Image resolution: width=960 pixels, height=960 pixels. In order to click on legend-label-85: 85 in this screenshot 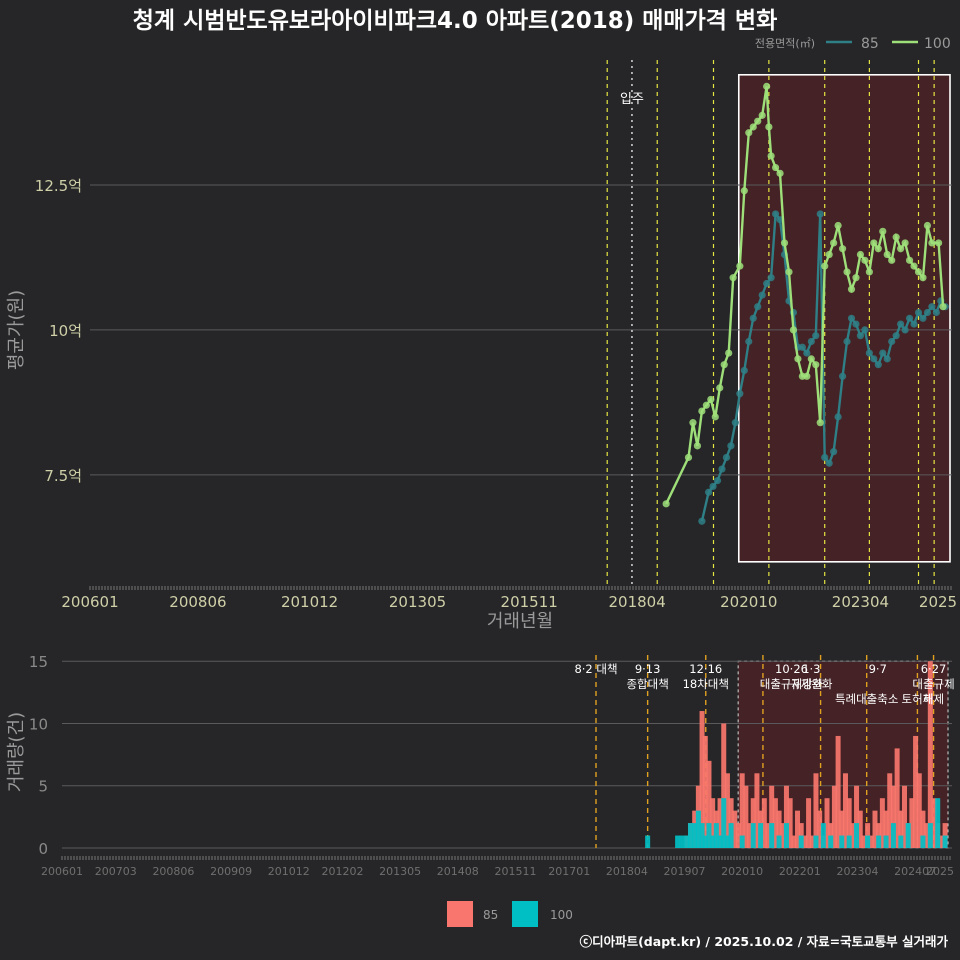, I will do `click(490, 915)`.